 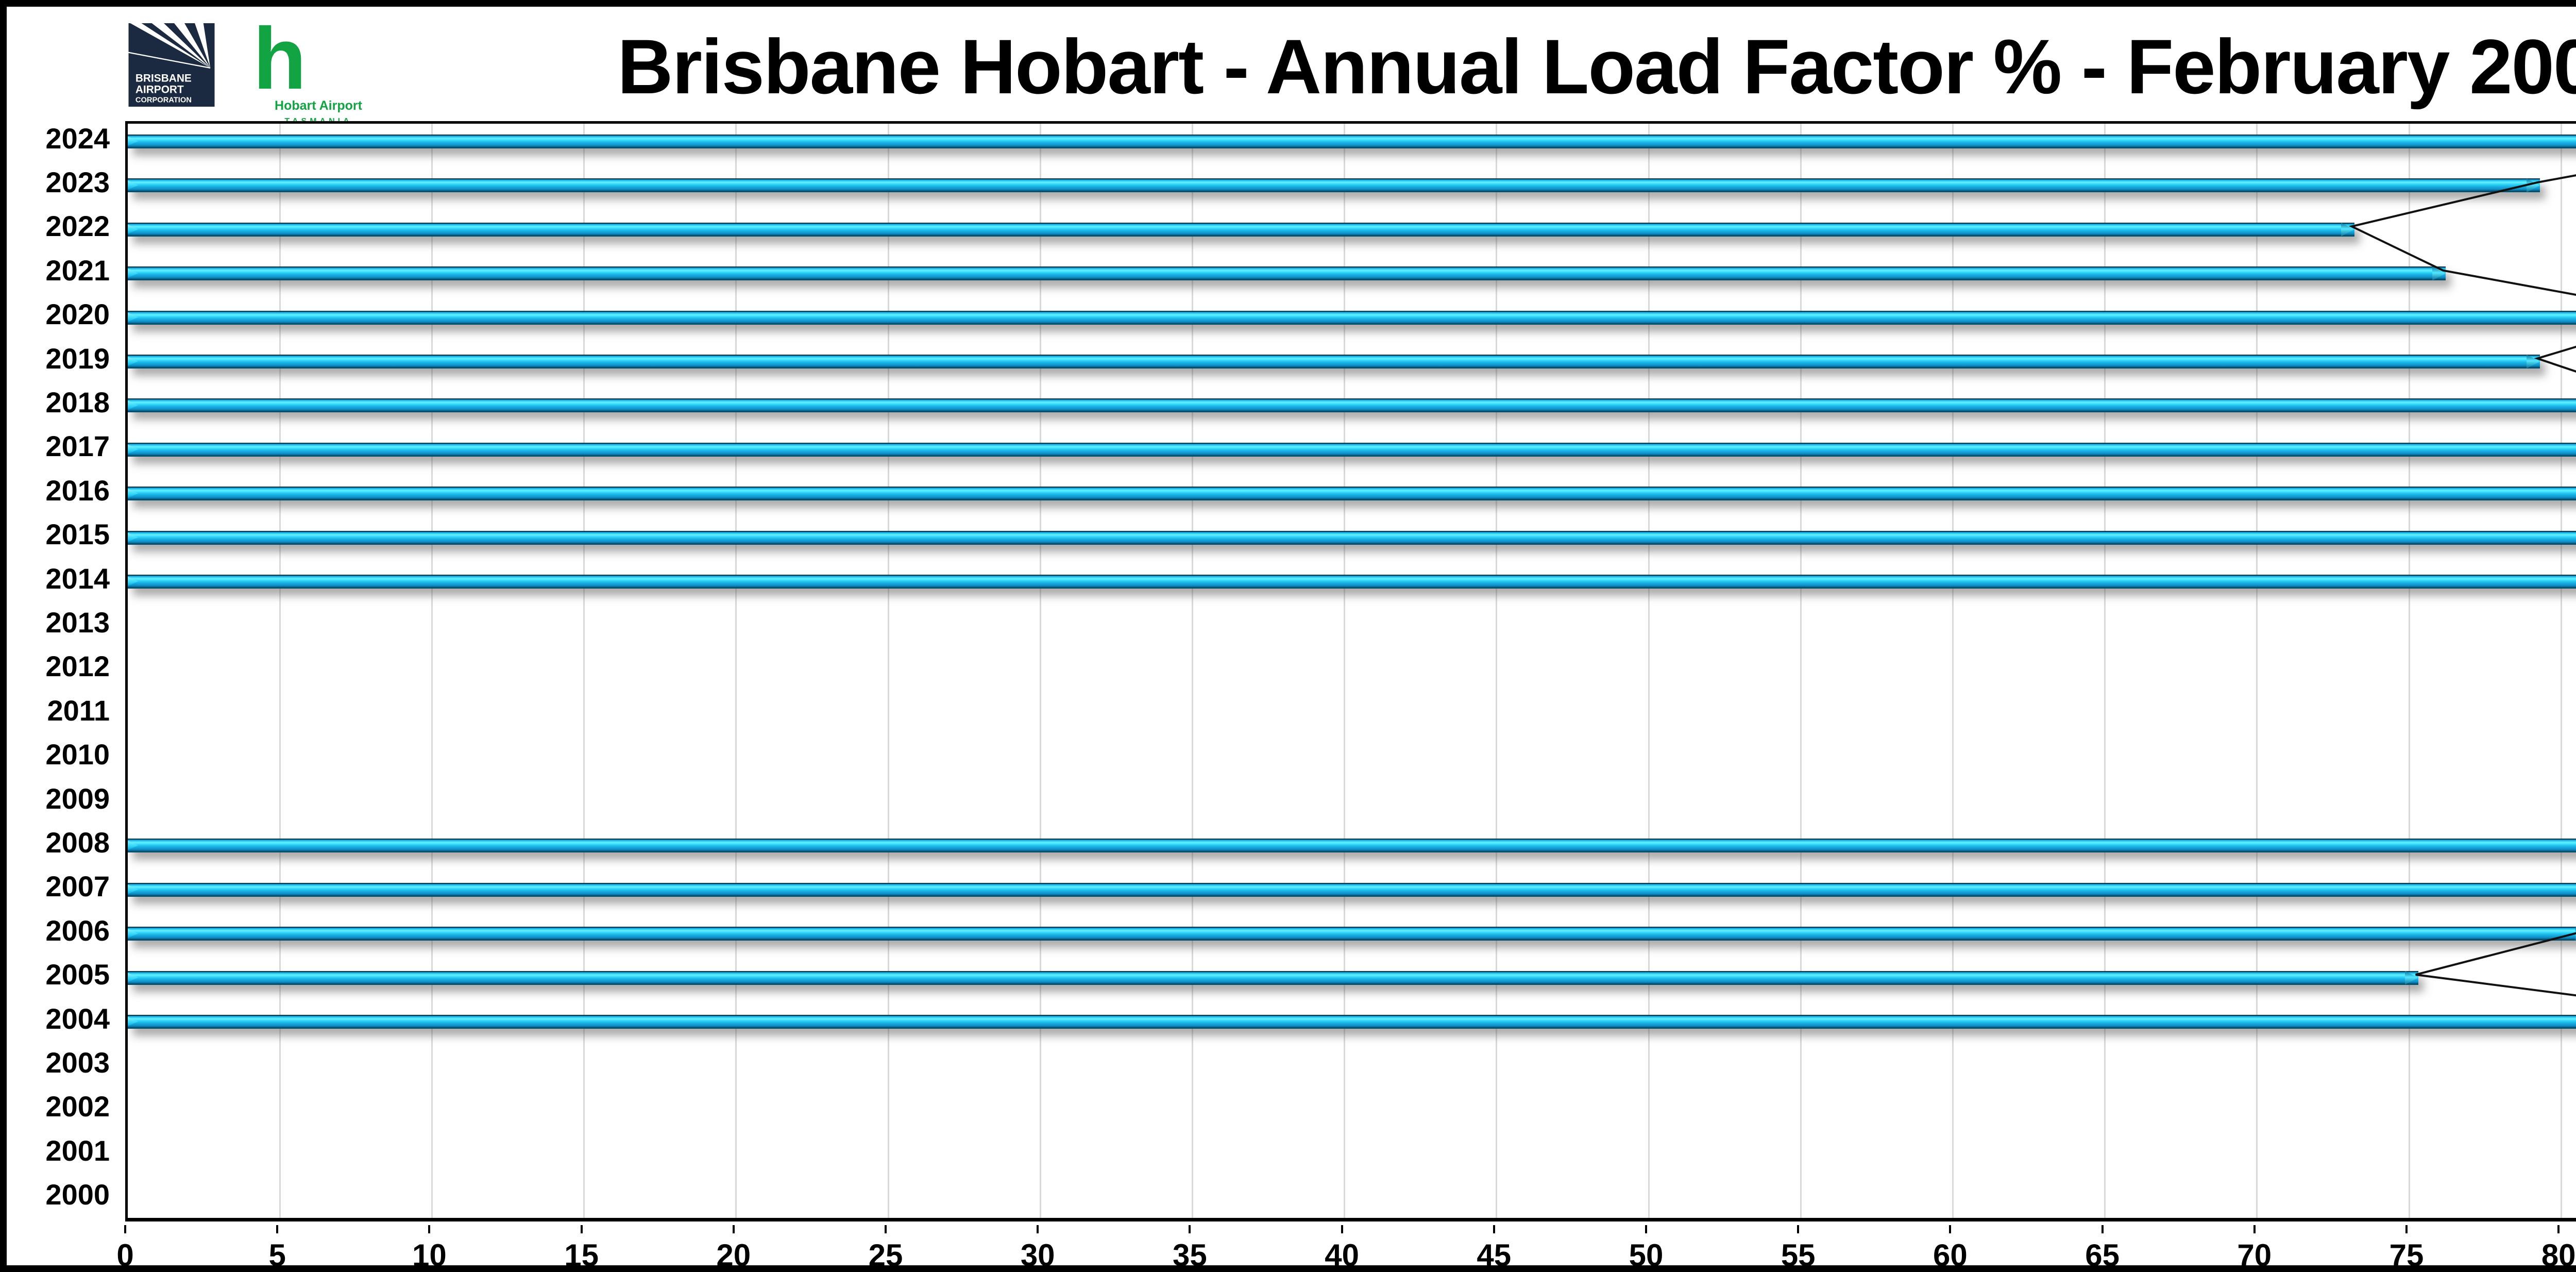 What do you see at coordinates (1352, 449) in the screenshot?
I see `bar-2017` at bounding box center [1352, 449].